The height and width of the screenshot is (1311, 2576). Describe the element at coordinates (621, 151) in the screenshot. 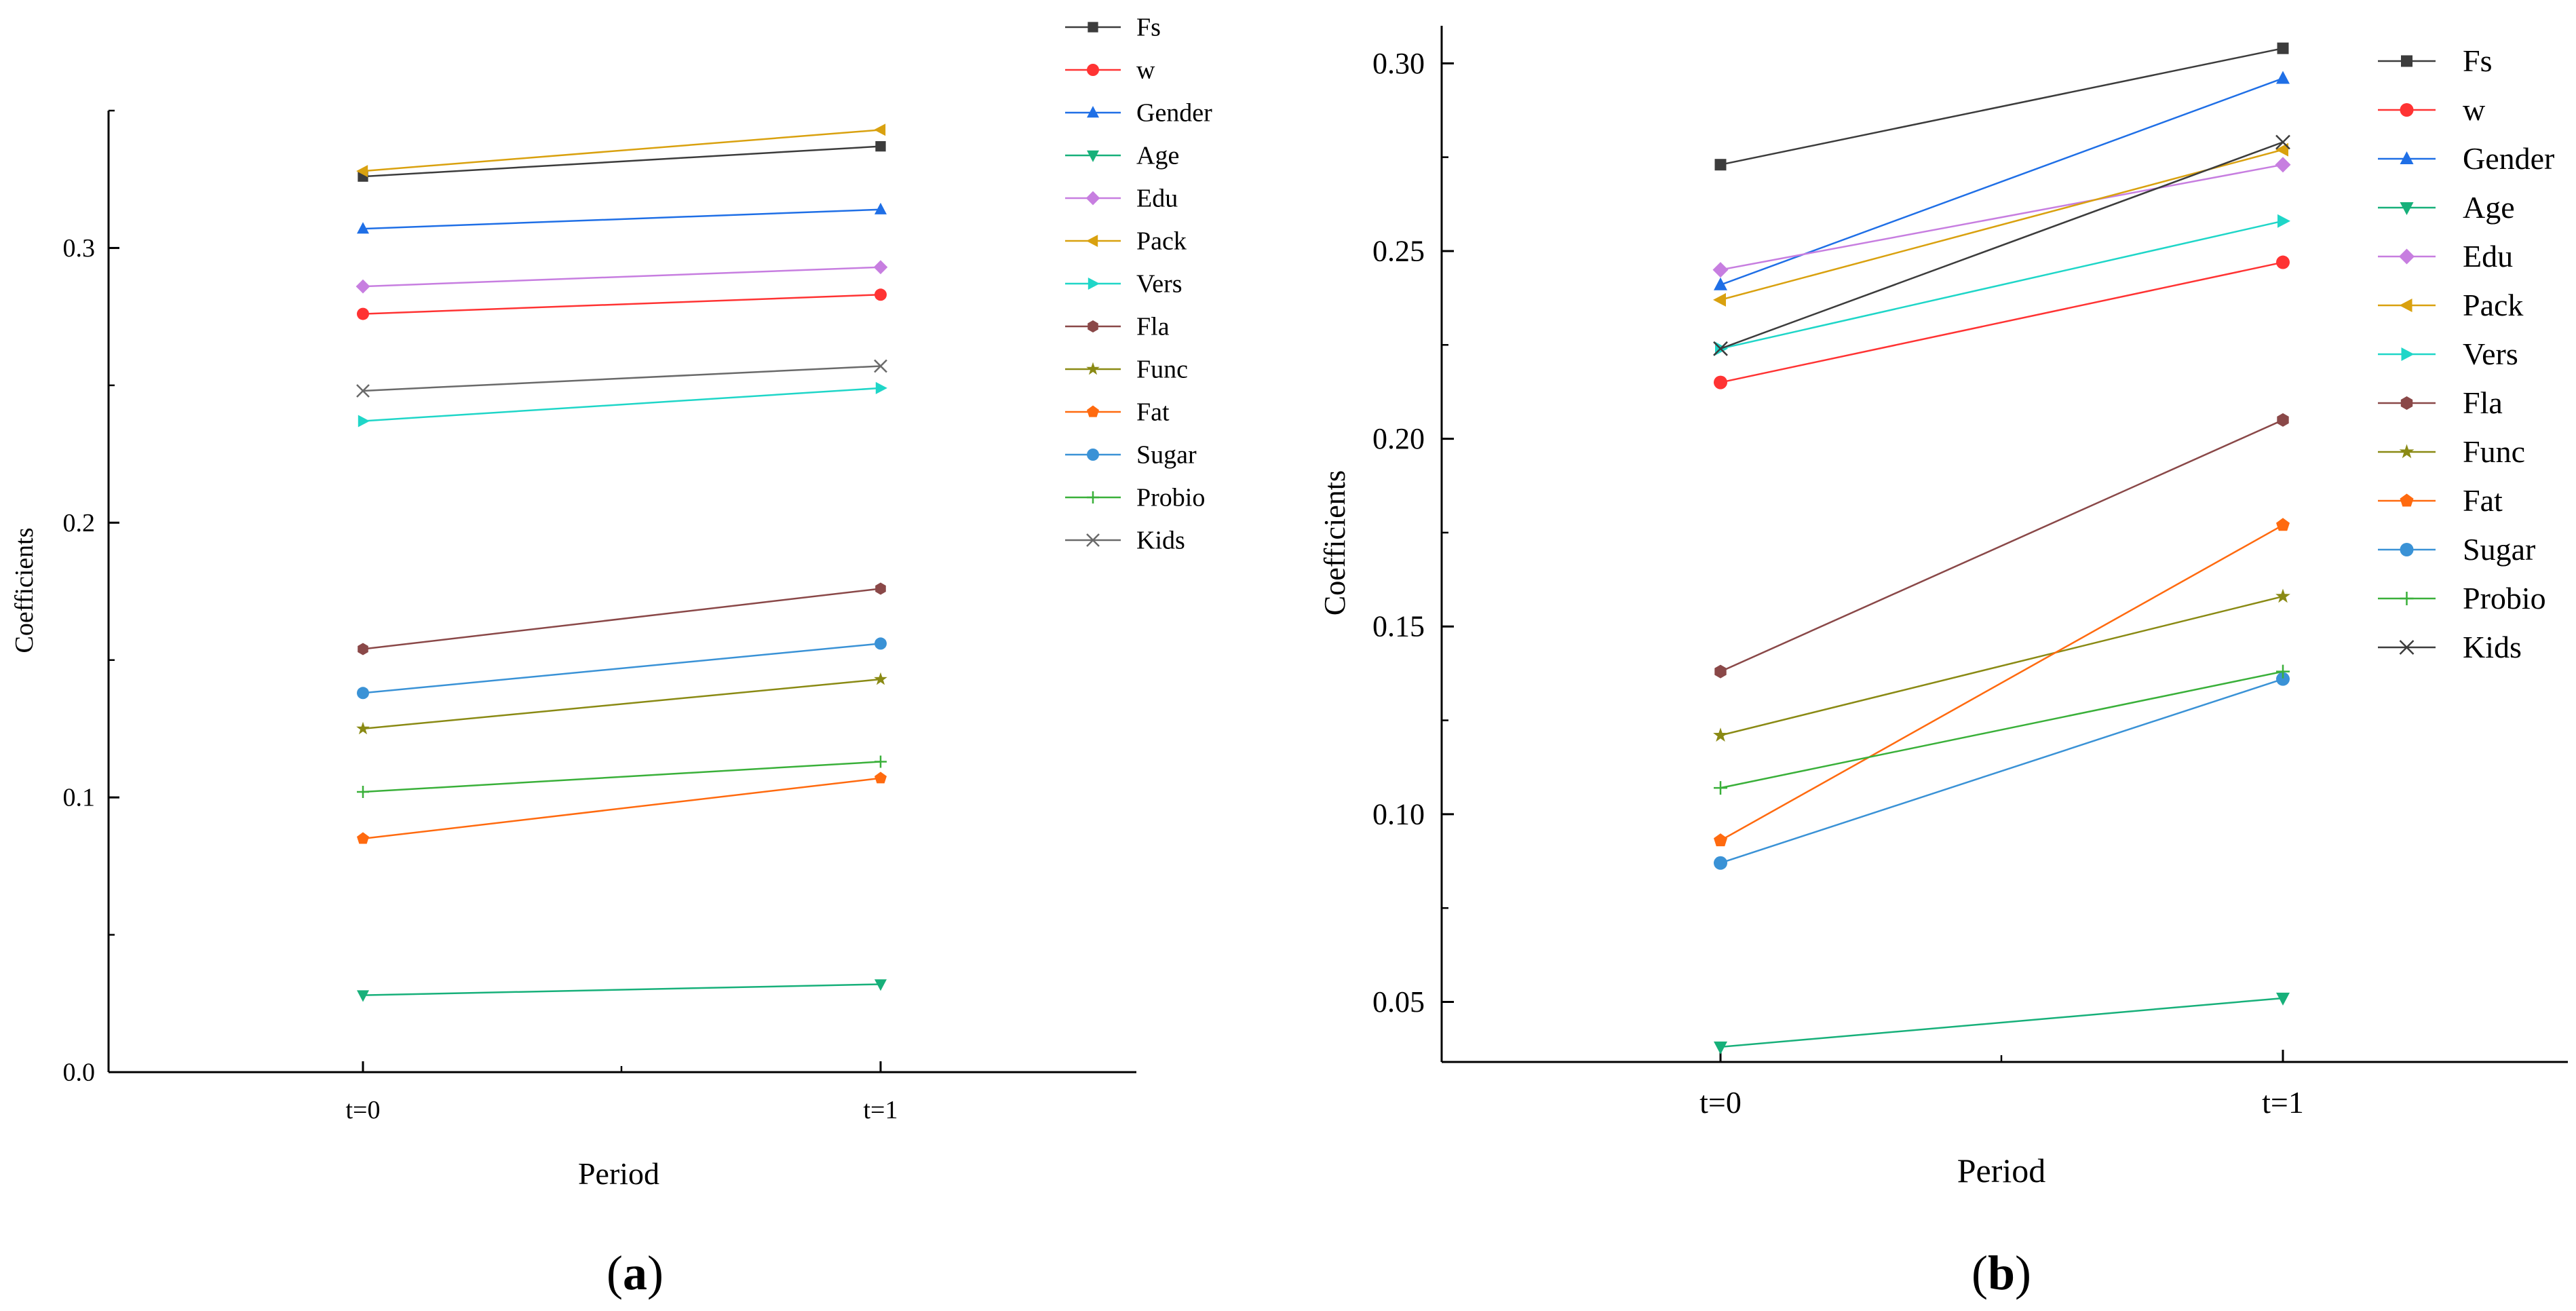

I see `series-a-pack` at that location.